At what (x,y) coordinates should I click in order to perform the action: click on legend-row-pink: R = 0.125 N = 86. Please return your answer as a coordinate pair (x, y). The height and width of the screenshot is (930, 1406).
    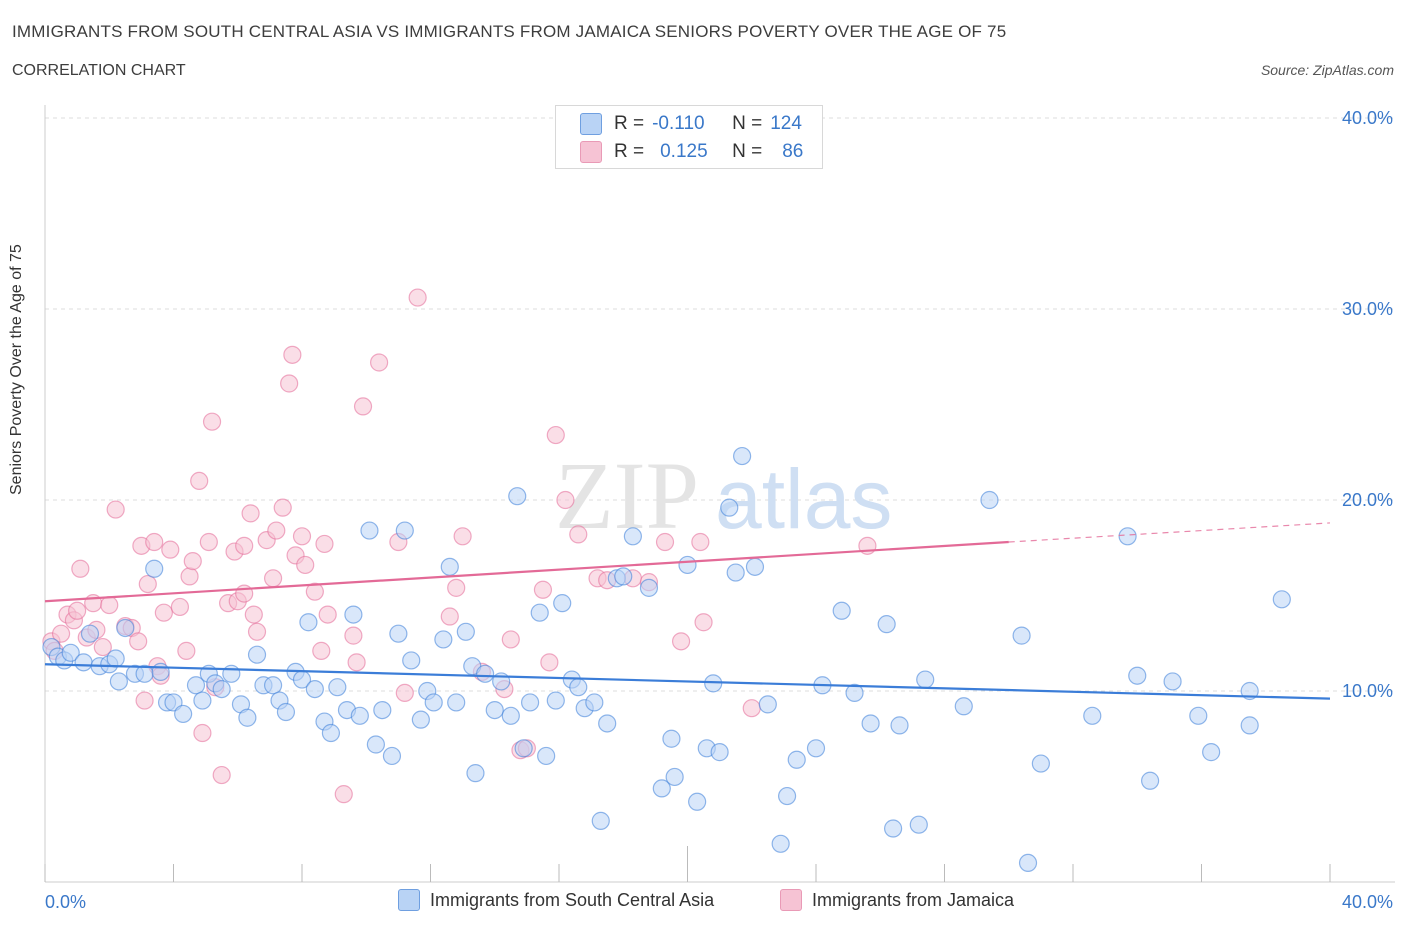
    Looking at the image, I should click on (691, 152).